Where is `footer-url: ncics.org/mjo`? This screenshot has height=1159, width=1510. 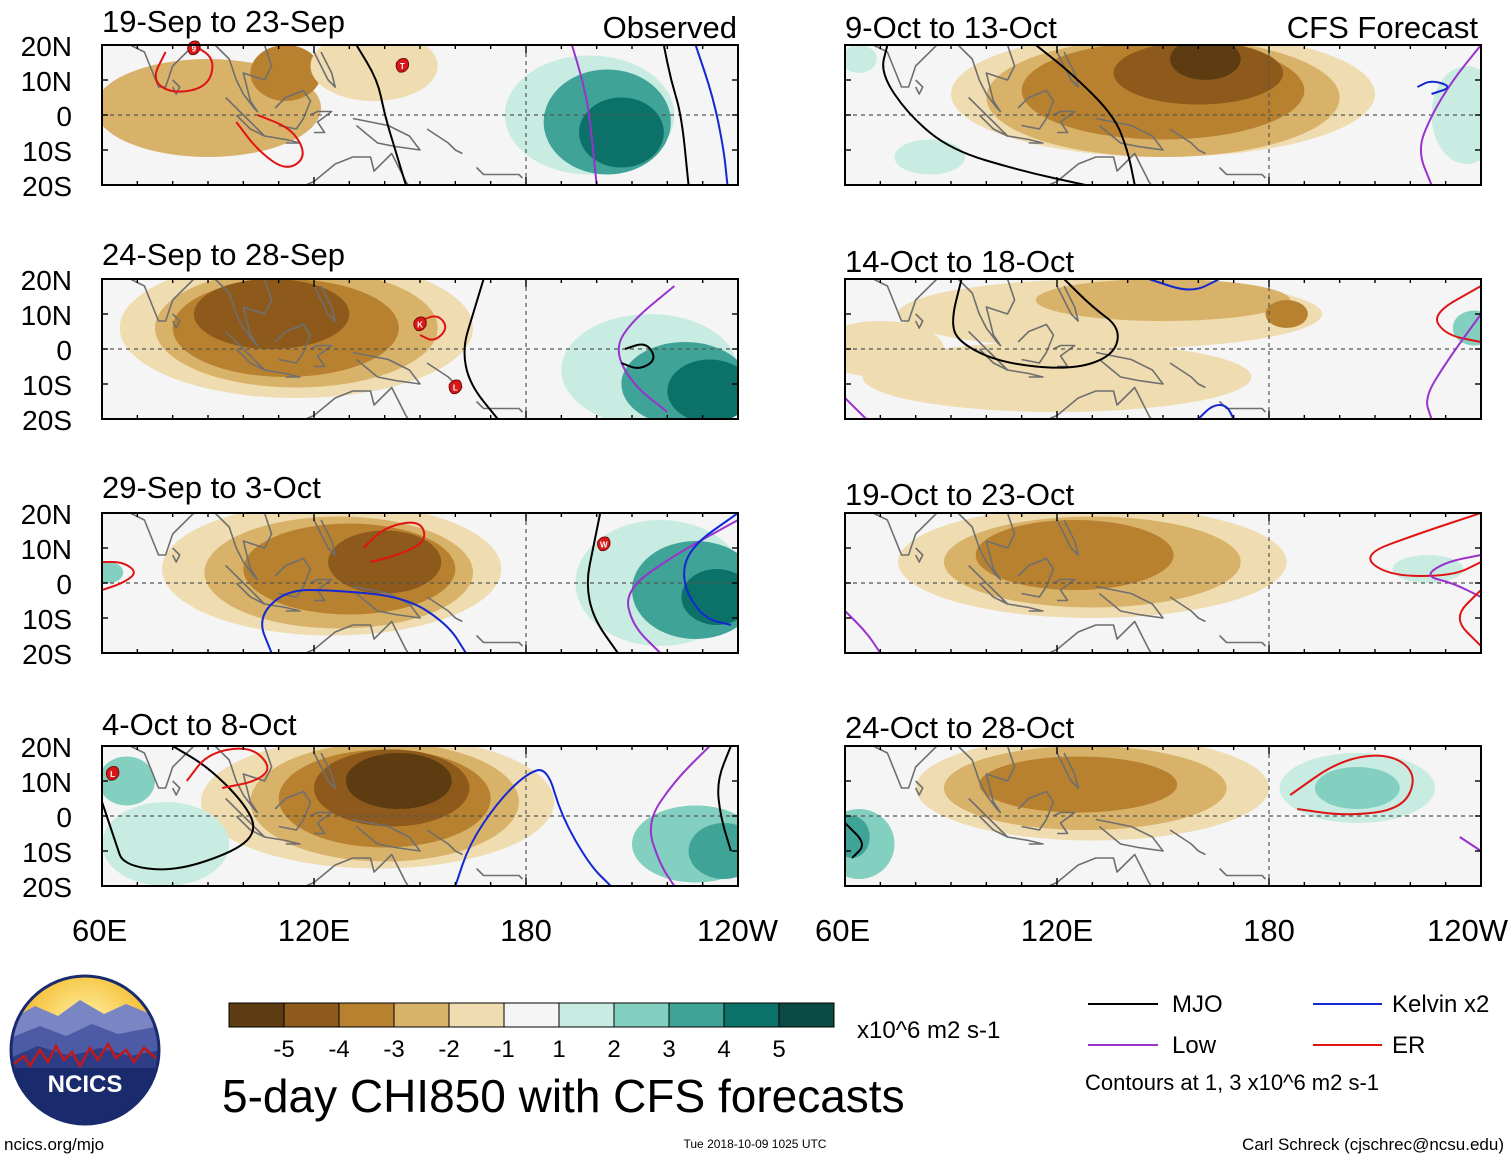 footer-url: ncics.org/mjo is located at coordinates (54, 1144).